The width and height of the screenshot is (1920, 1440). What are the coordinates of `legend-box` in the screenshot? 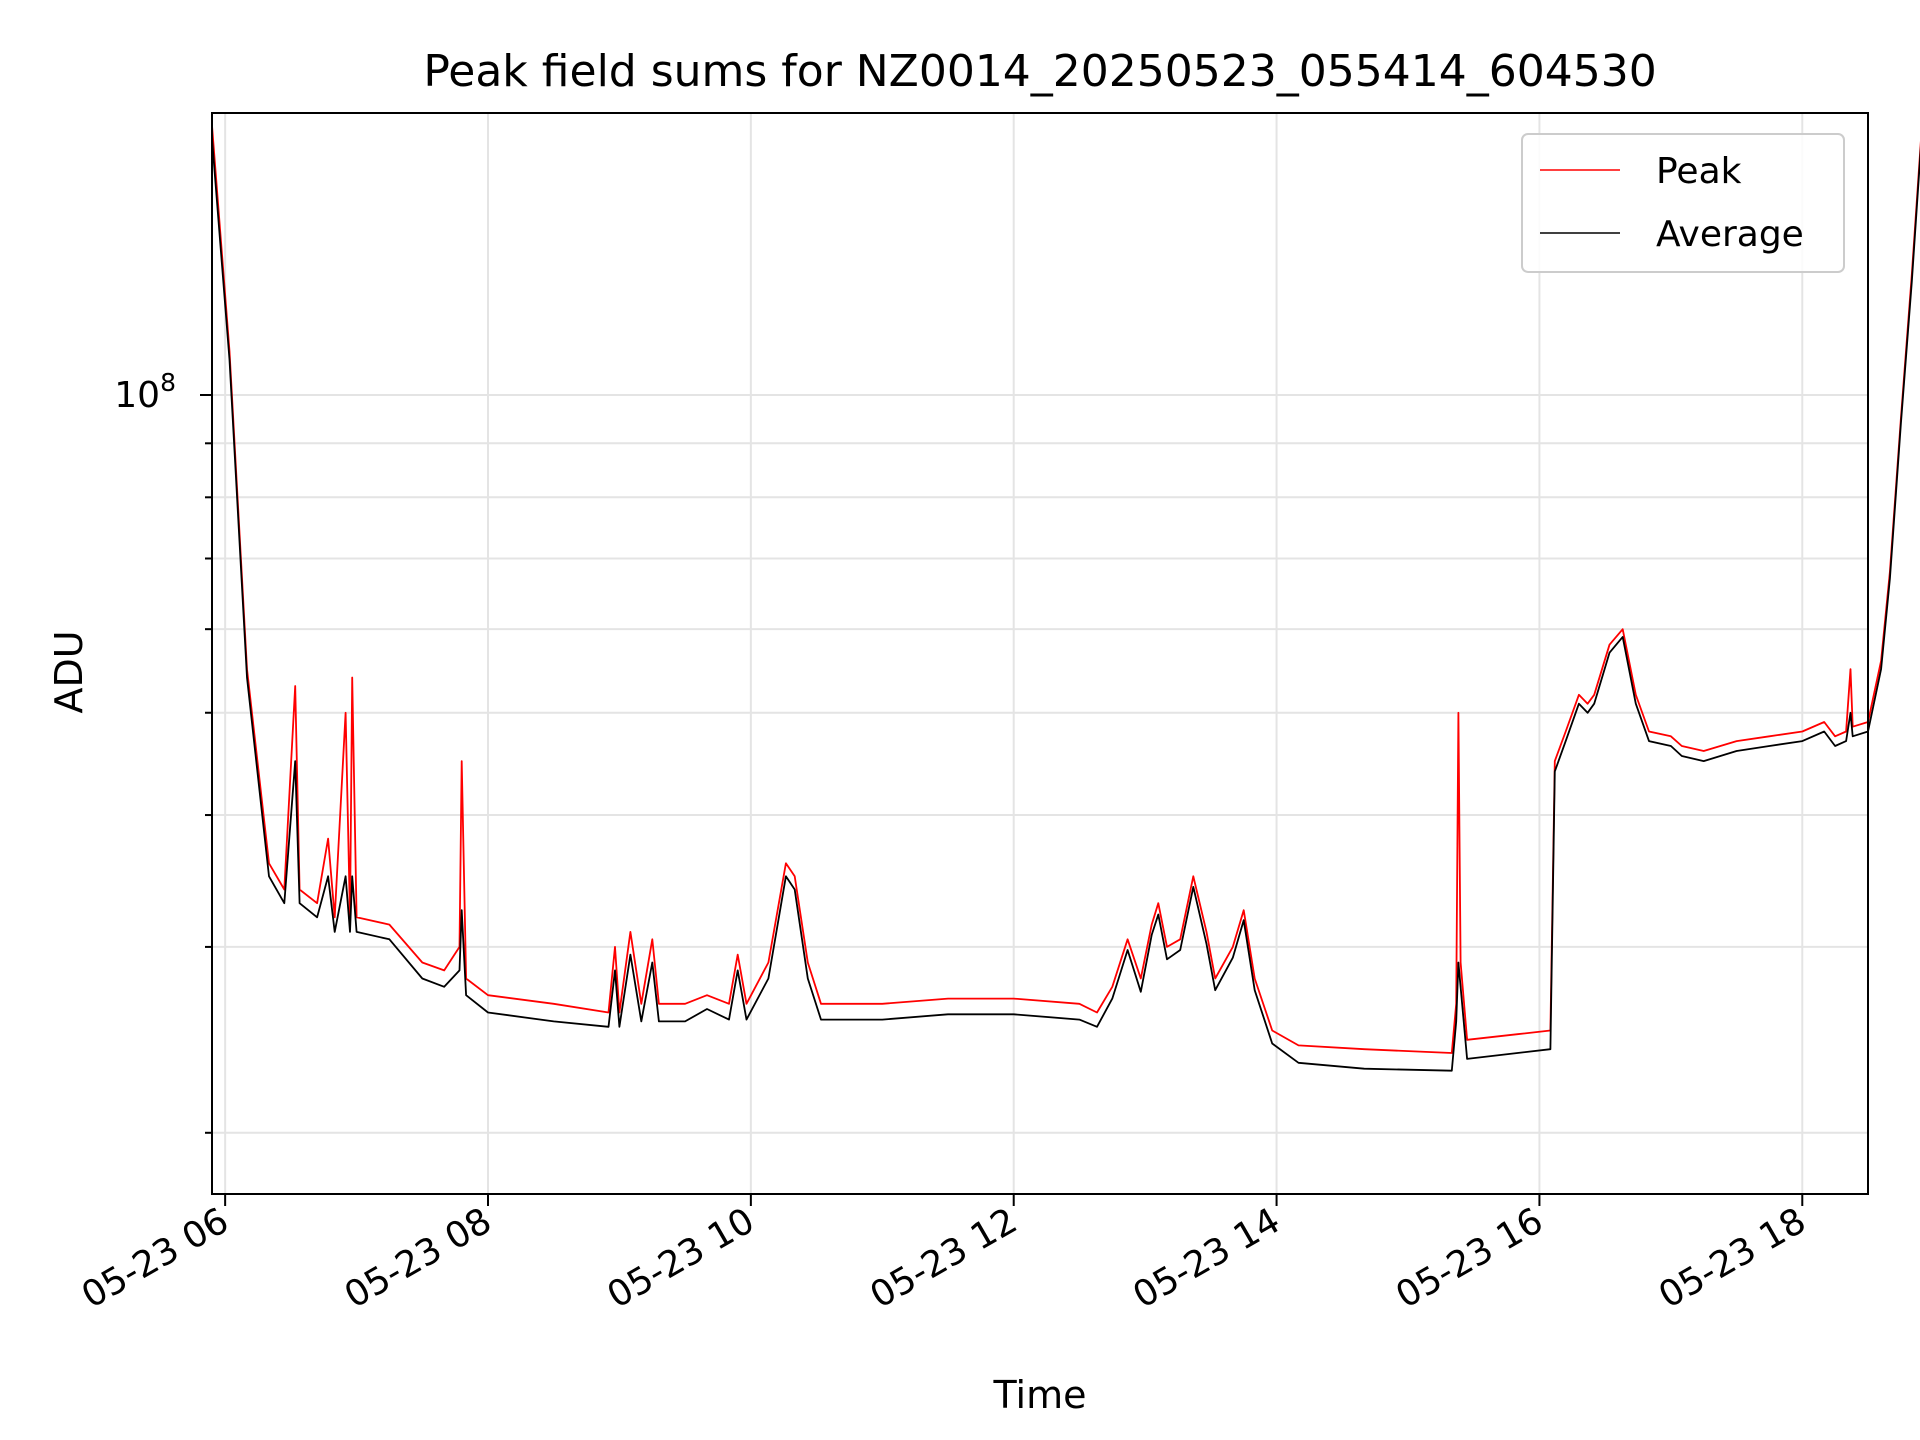 It's located at (1683, 203).